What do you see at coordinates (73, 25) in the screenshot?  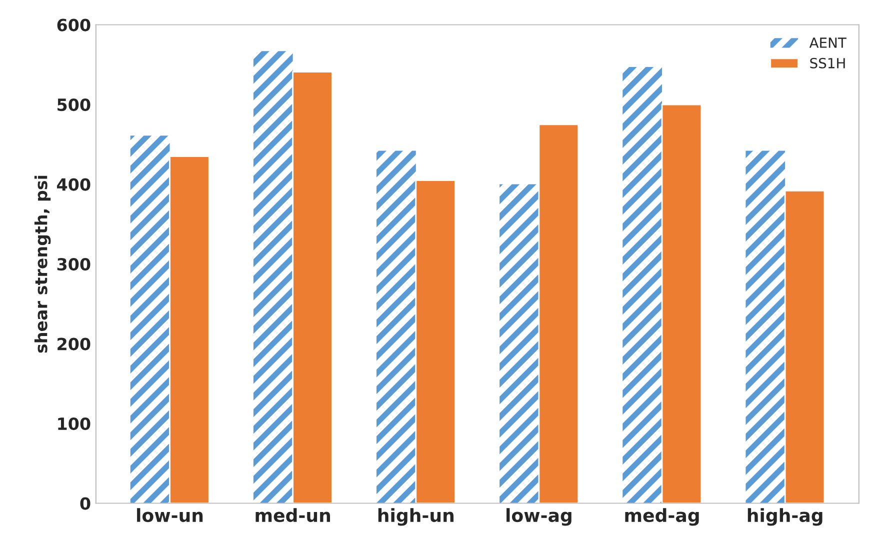 I see `y-tick-label: 600` at bounding box center [73, 25].